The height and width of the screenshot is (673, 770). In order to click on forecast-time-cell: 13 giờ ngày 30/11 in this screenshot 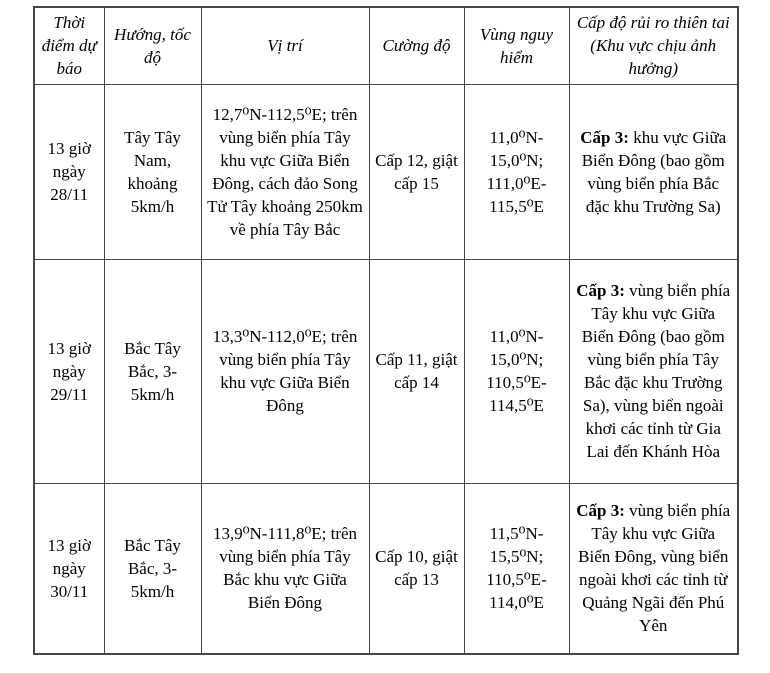, I will do `click(69, 568)`.